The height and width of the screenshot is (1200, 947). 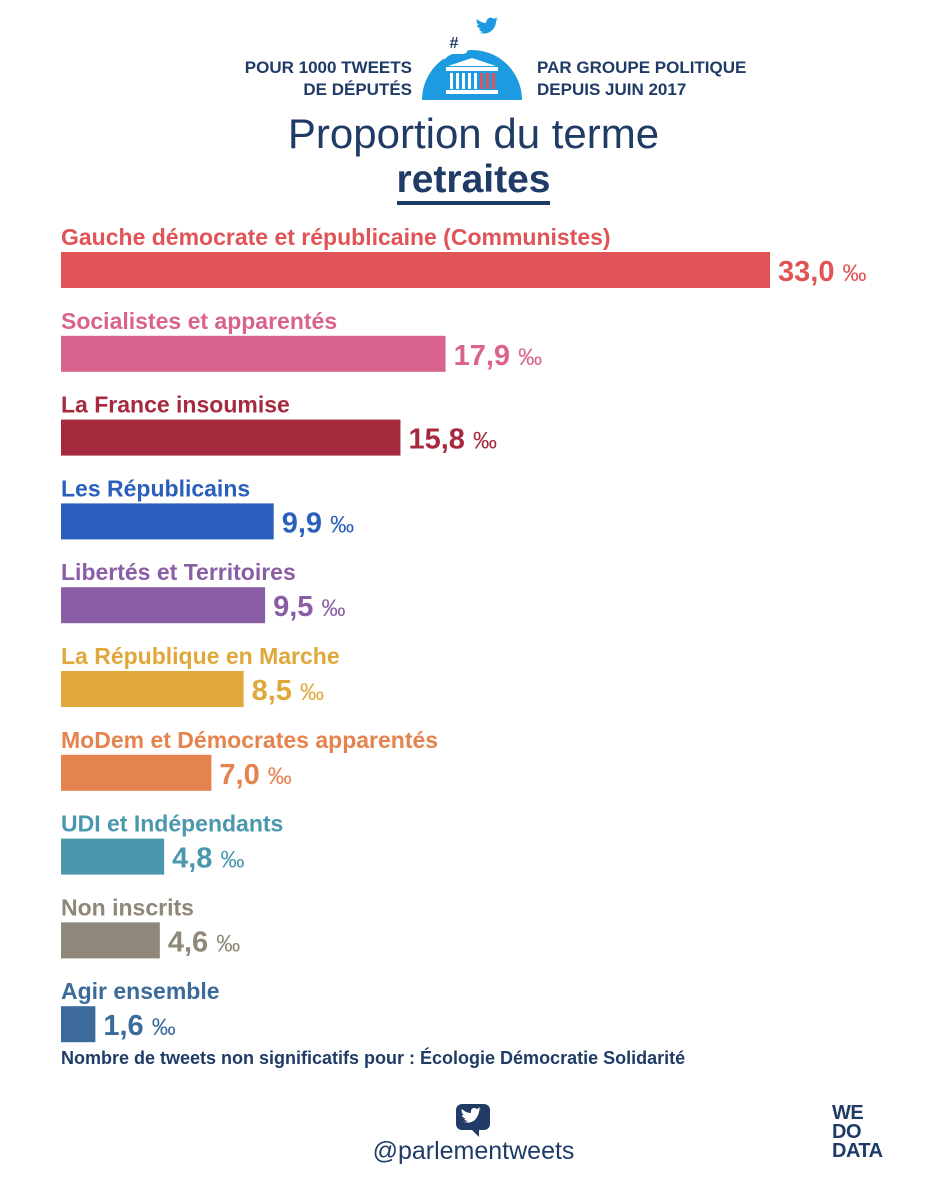 What do you see at coordinates (498, 356) in the screenshot?
I see `value-label: 17,9 ‰` at bounding box center [498, 356].